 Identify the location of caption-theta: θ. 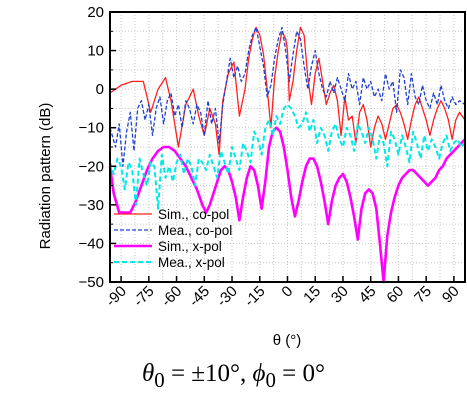
(148, 373).